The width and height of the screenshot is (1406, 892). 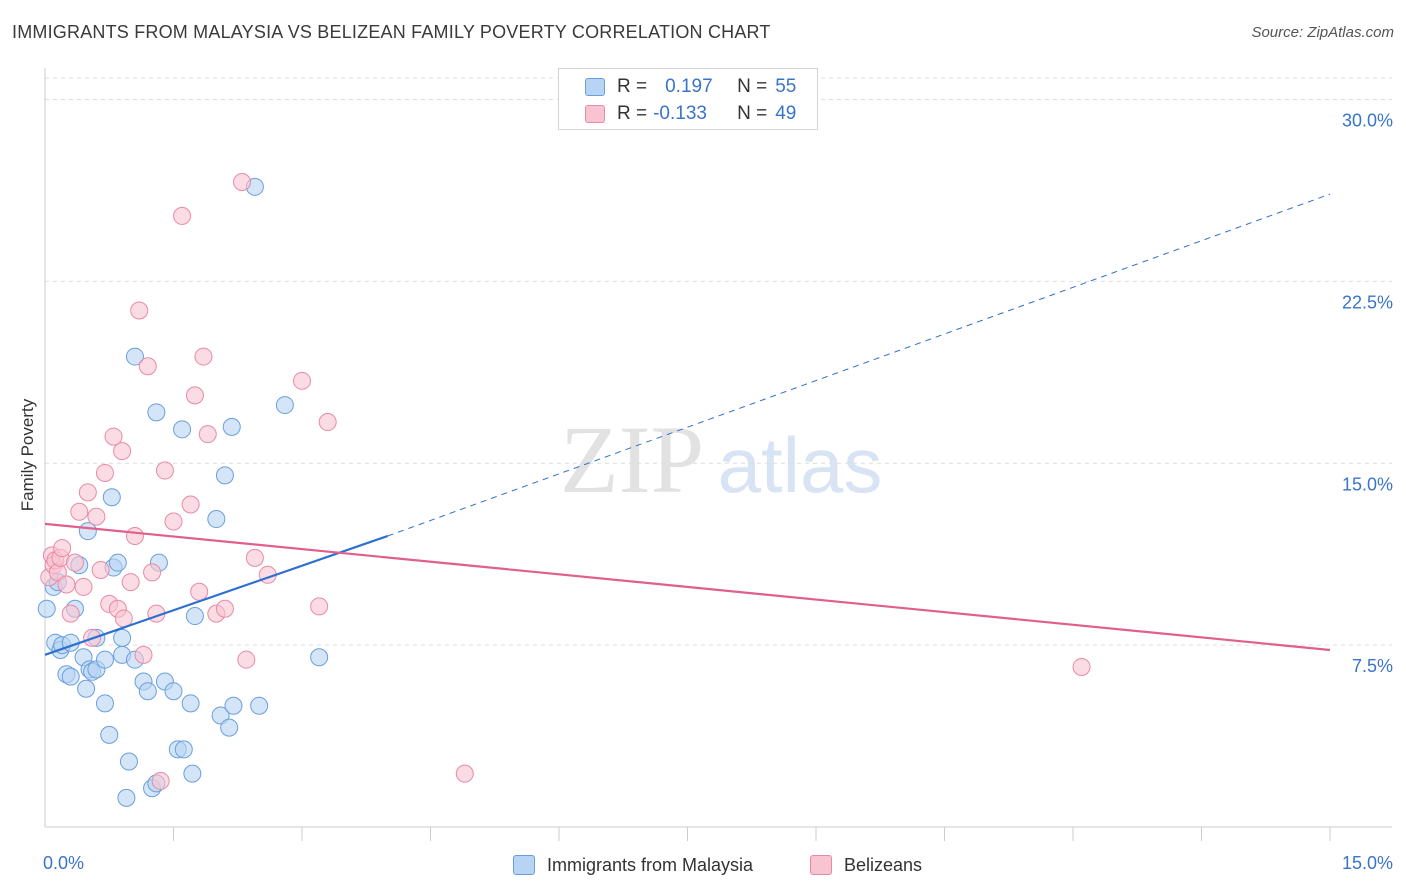 I want to click on x-tick-label-max: 15.0%, so click(x=1367, y=863).